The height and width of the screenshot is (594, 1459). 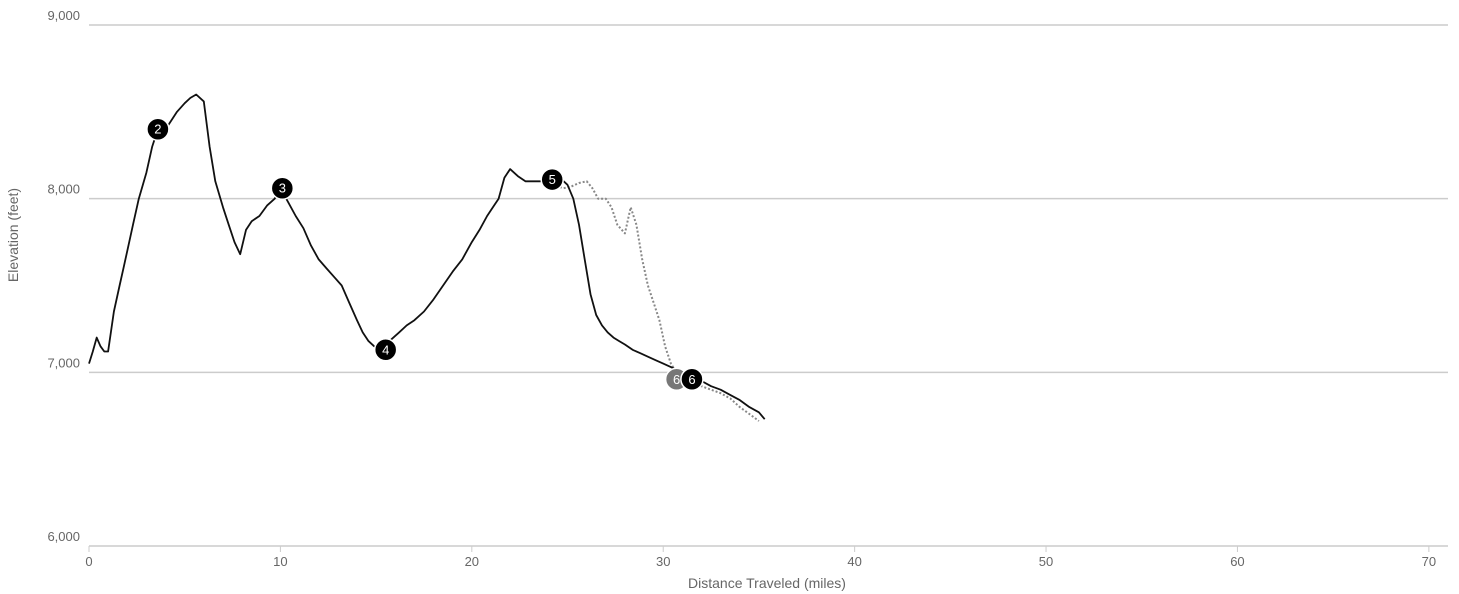 I want to click on waypoint-marker-label: 5, so click(x=552, y=179).